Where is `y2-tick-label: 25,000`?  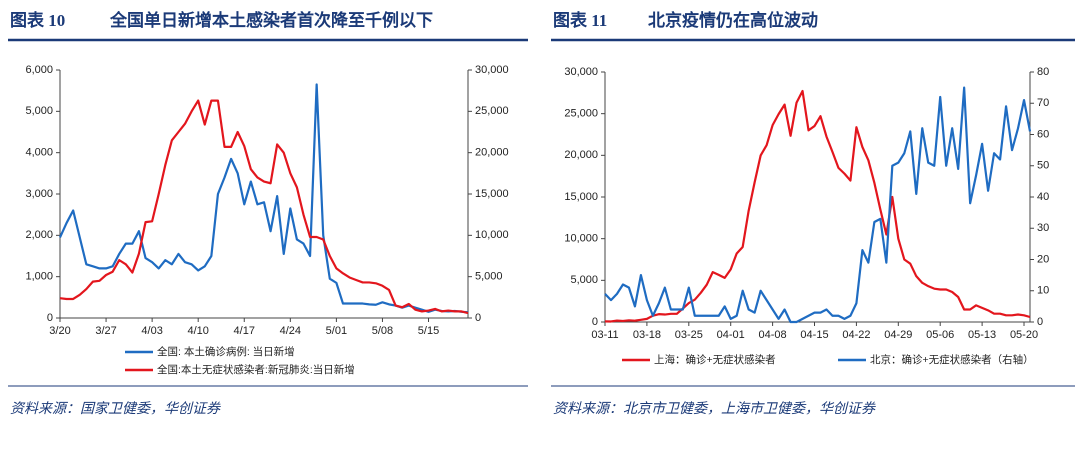 y2-tick-label: 25,000 is located at coordinates (492, 111).